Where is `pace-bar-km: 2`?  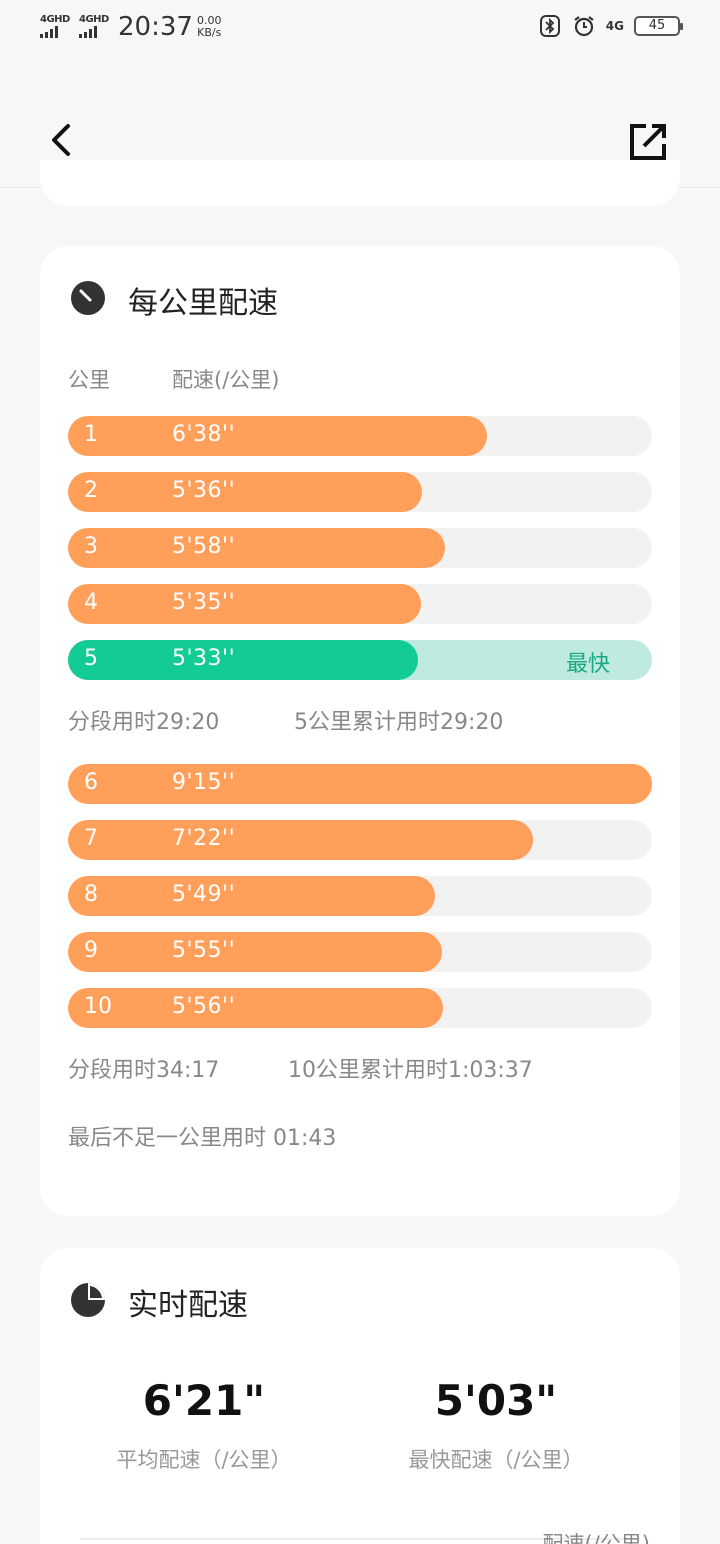 pace-bar-km: 2 is located at coordinates (91, 490).